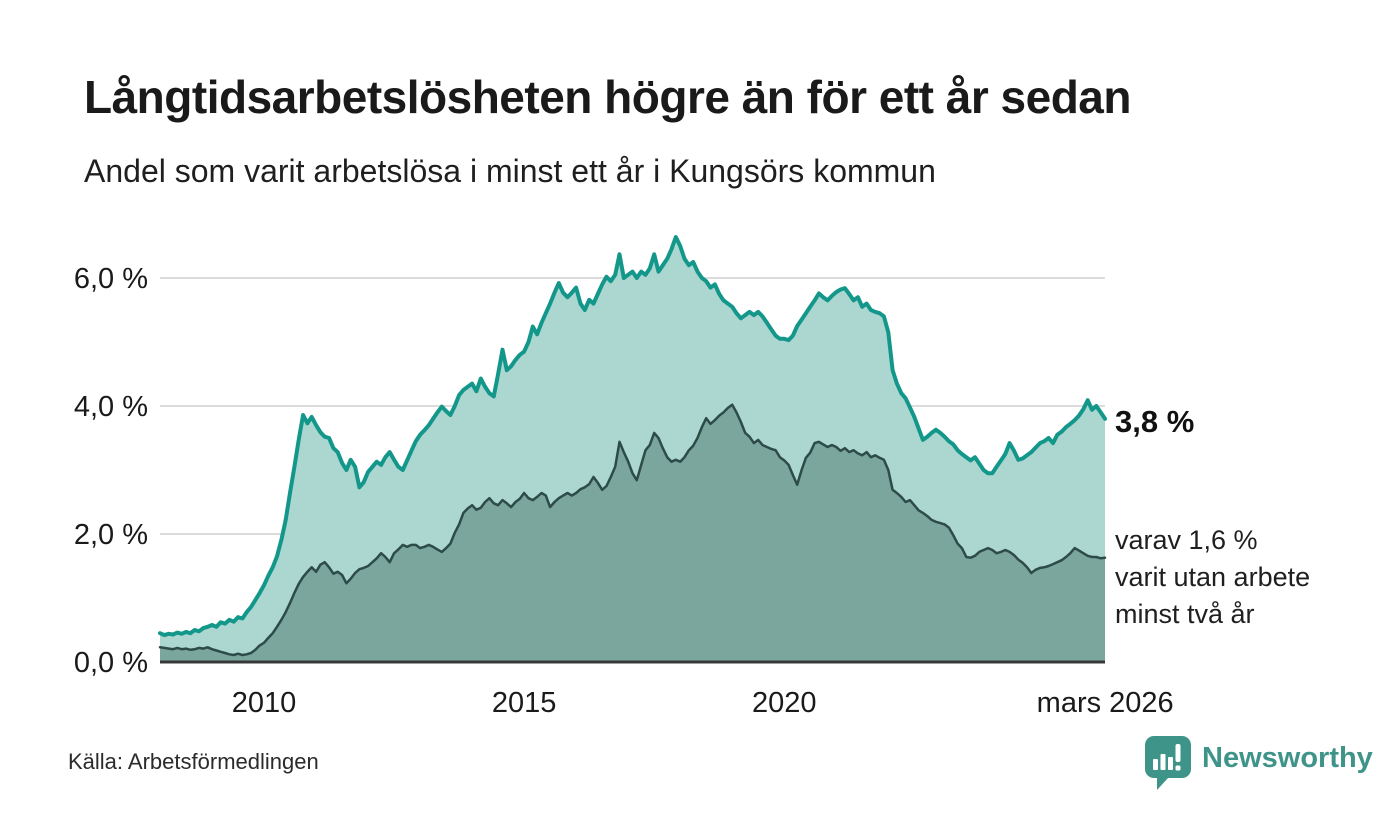 The image size is (1400, 840). What do you see at coordinates (1186, 540) in the screenshot?
I see `annotation-line-1: varav 1,6 %` at bounding box center [1186, 540].